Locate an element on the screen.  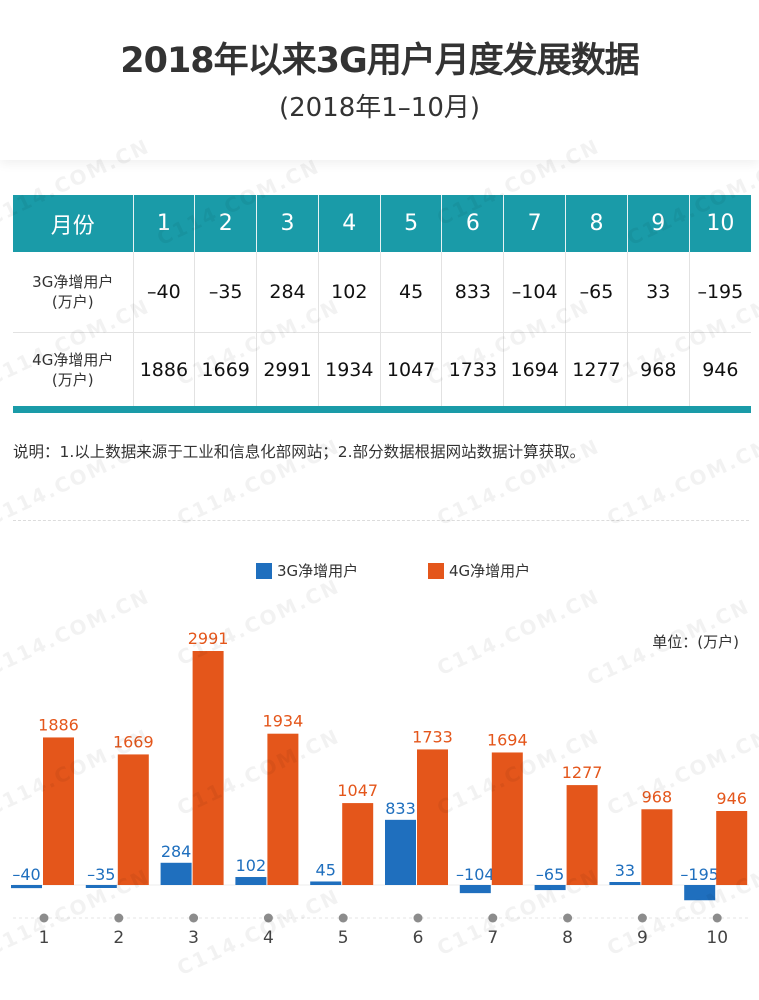
legend-item-3g: 3G净增用户 is located at coordinates (307, 570).